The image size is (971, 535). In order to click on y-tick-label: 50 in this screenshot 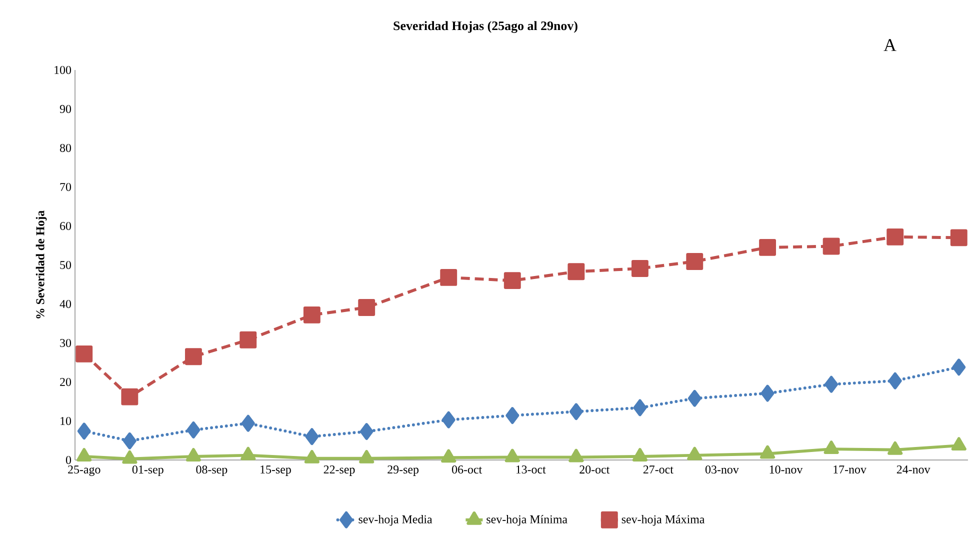, I will do `click(66, 265)`.